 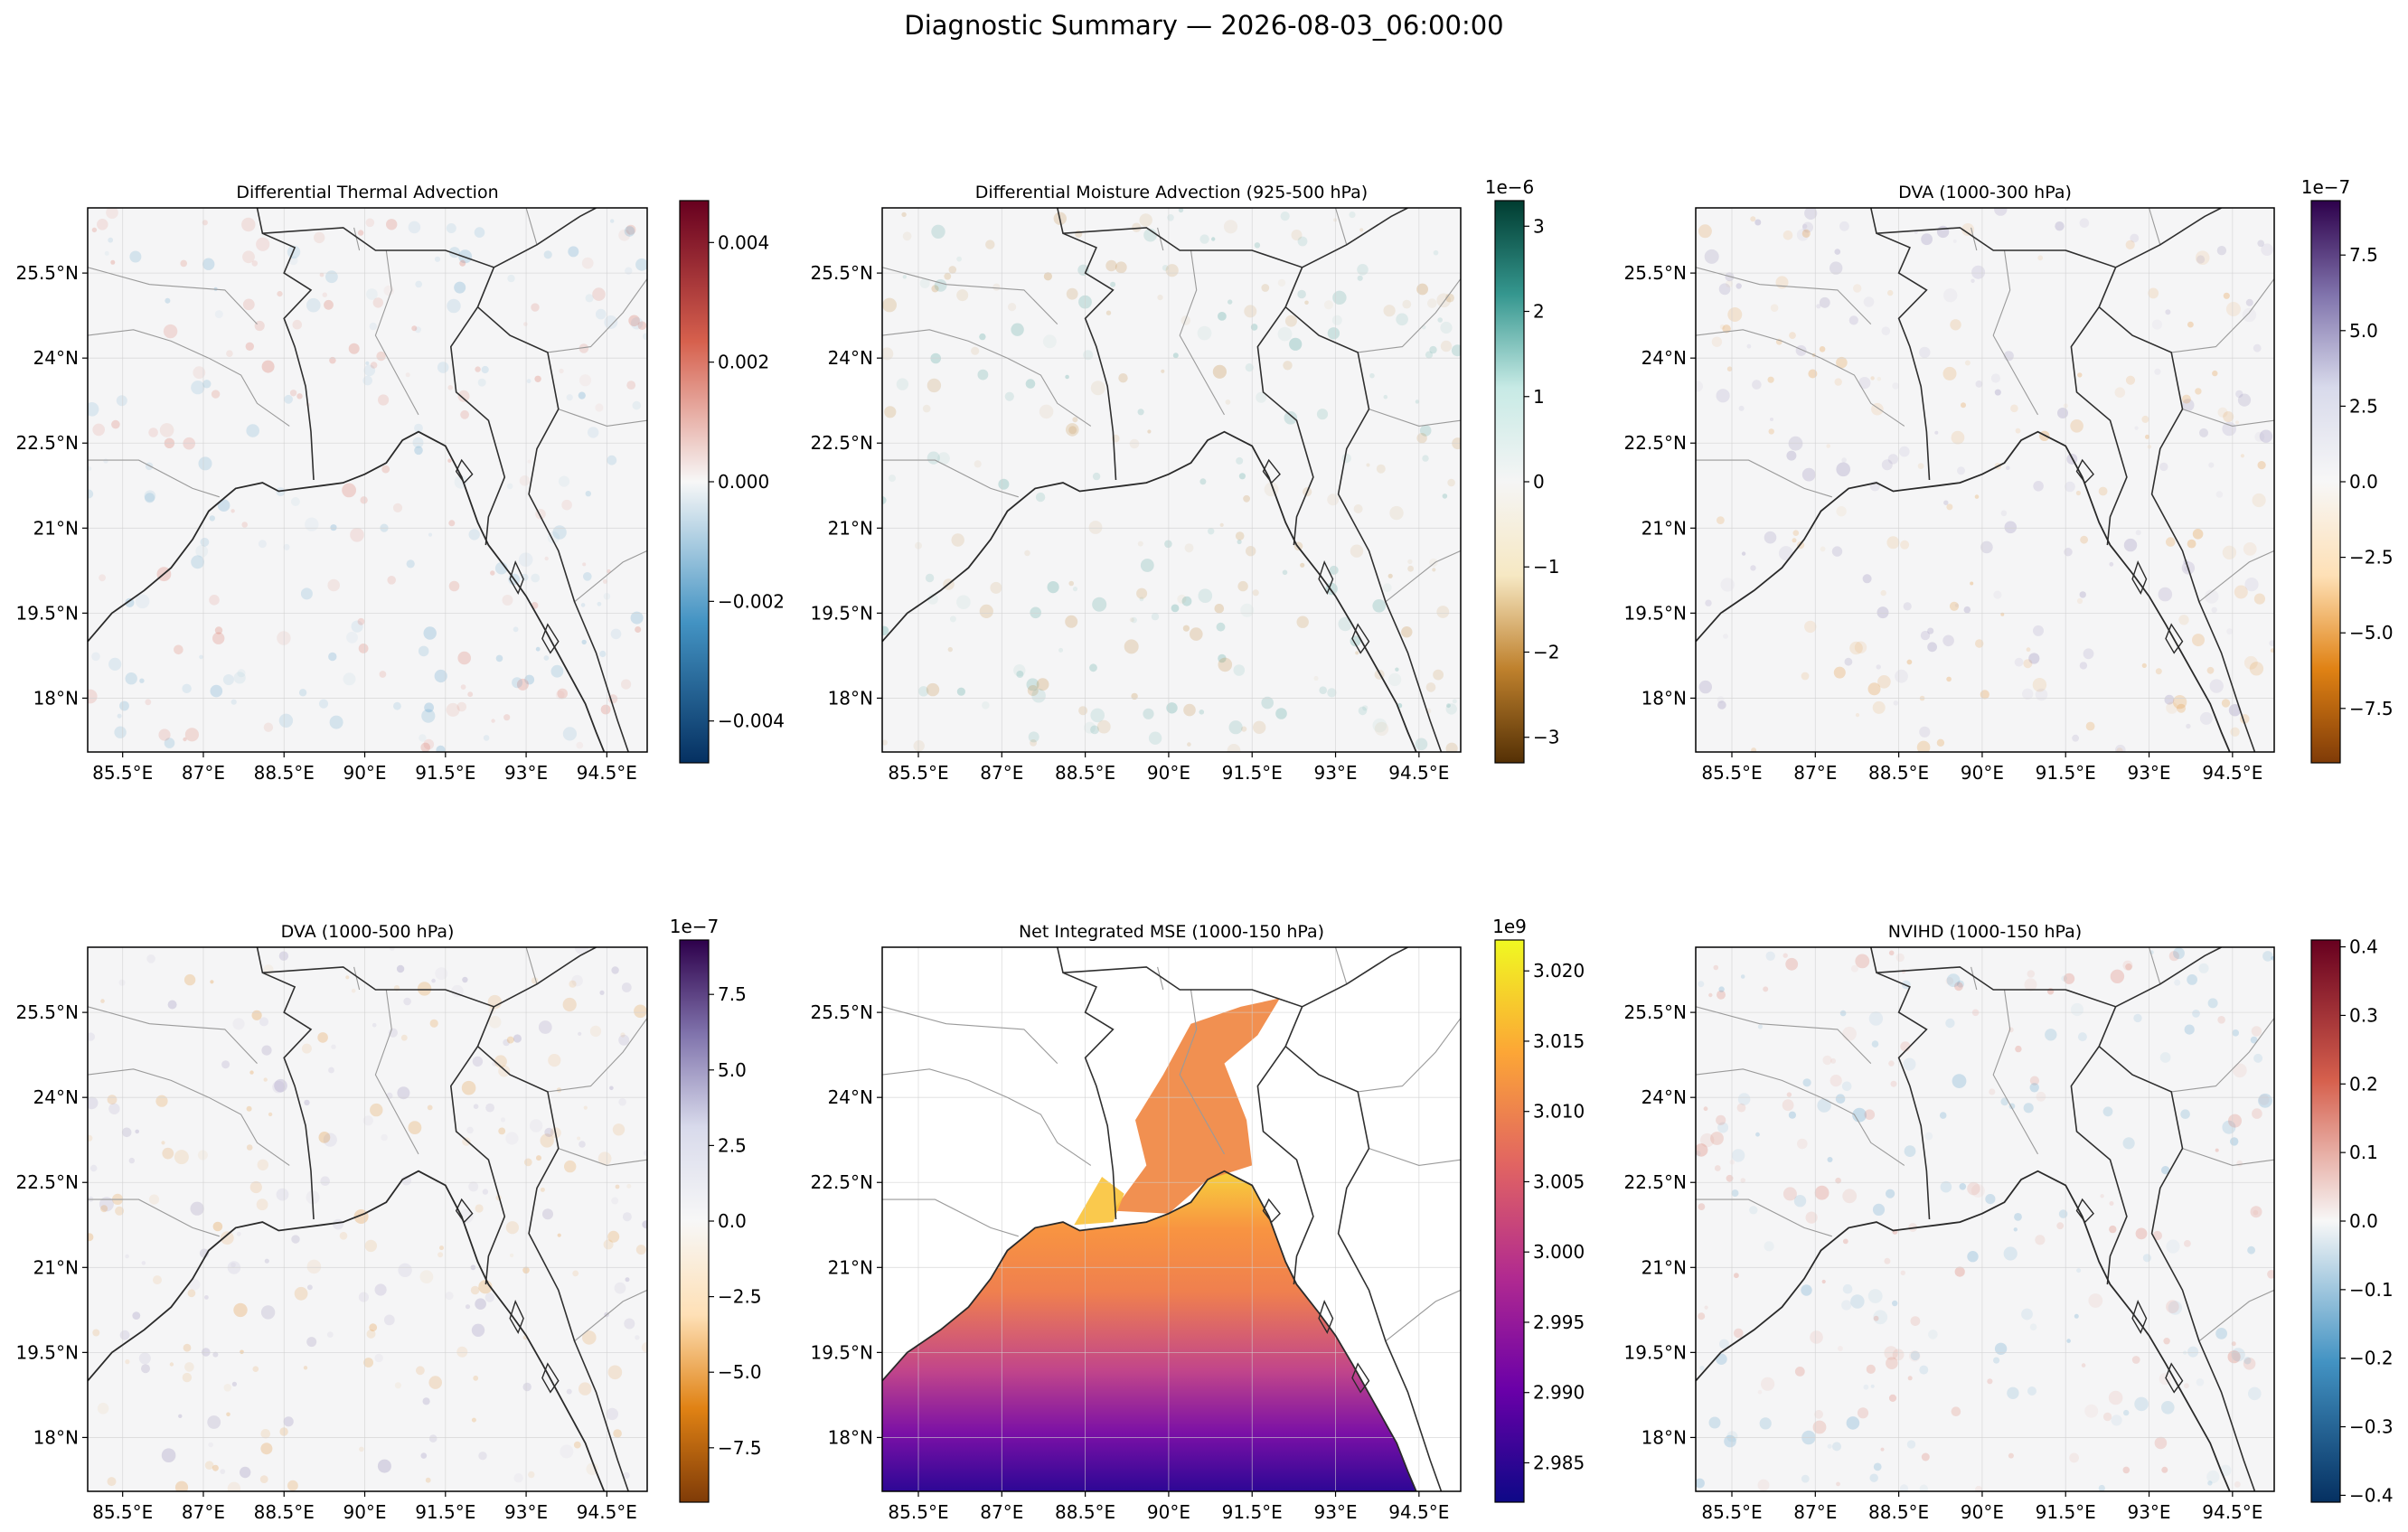 I want to click on colorbar-gradient, so click(x=1509, y=1221).